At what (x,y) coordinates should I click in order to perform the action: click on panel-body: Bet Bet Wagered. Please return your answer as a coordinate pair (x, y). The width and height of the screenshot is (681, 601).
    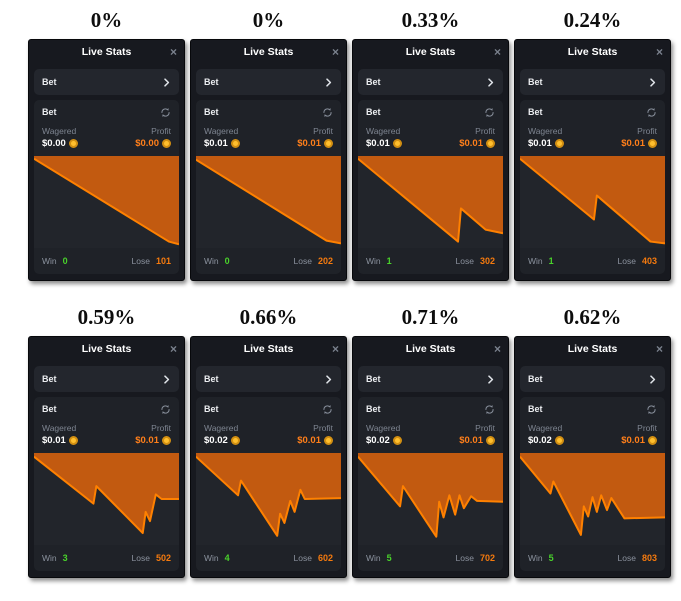
    Looking at the image, I should click on (592, 469).